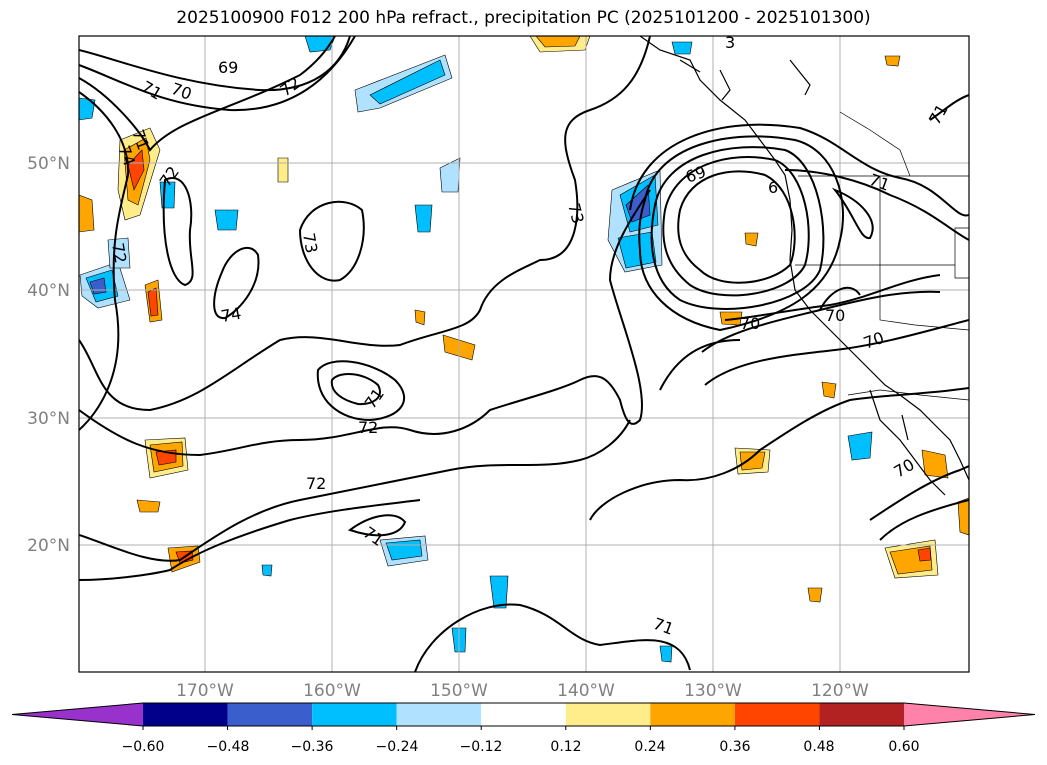 The height and width of the screenshot is (765, 1047). What do you see at coordinates (143, 747) in the screenshot?
I see `colorbar-tick-label: −0.60` at bounding box center [143, 747].